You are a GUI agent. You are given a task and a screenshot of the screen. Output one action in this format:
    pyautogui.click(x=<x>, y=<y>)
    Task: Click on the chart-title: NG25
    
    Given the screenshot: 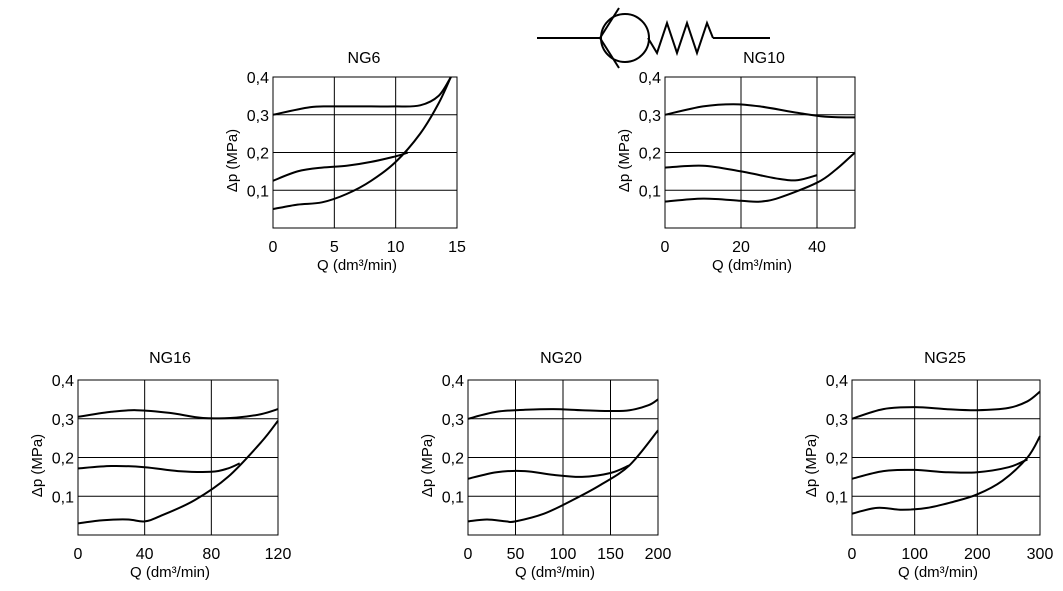 What is the action you would take?
    pyautogui.click(x=945, y=358)
    